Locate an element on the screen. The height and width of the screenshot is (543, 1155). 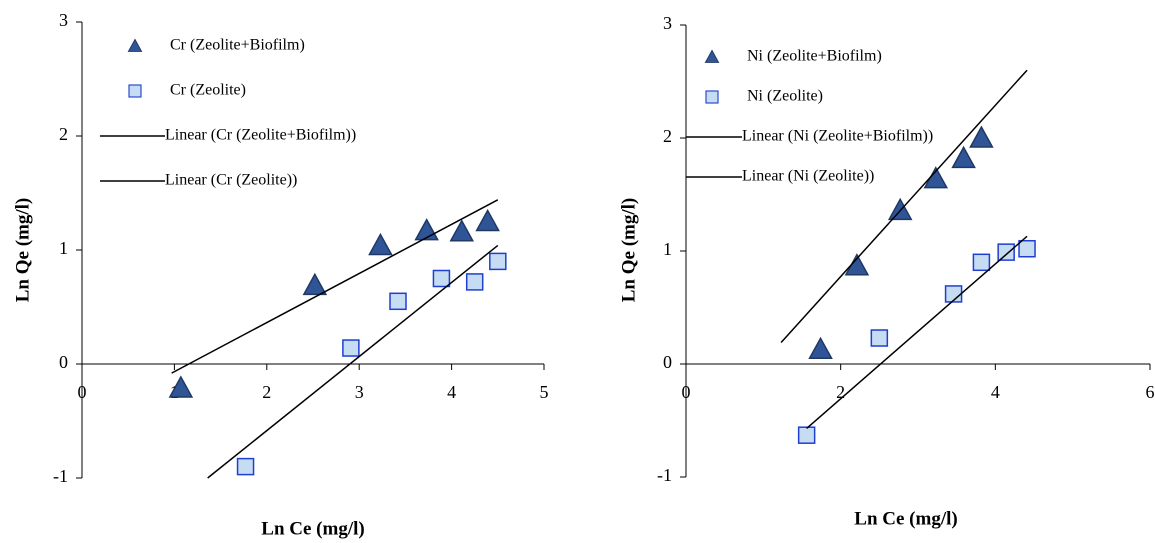
x-tick-label: 6 is located at coordinates (1150, 392).